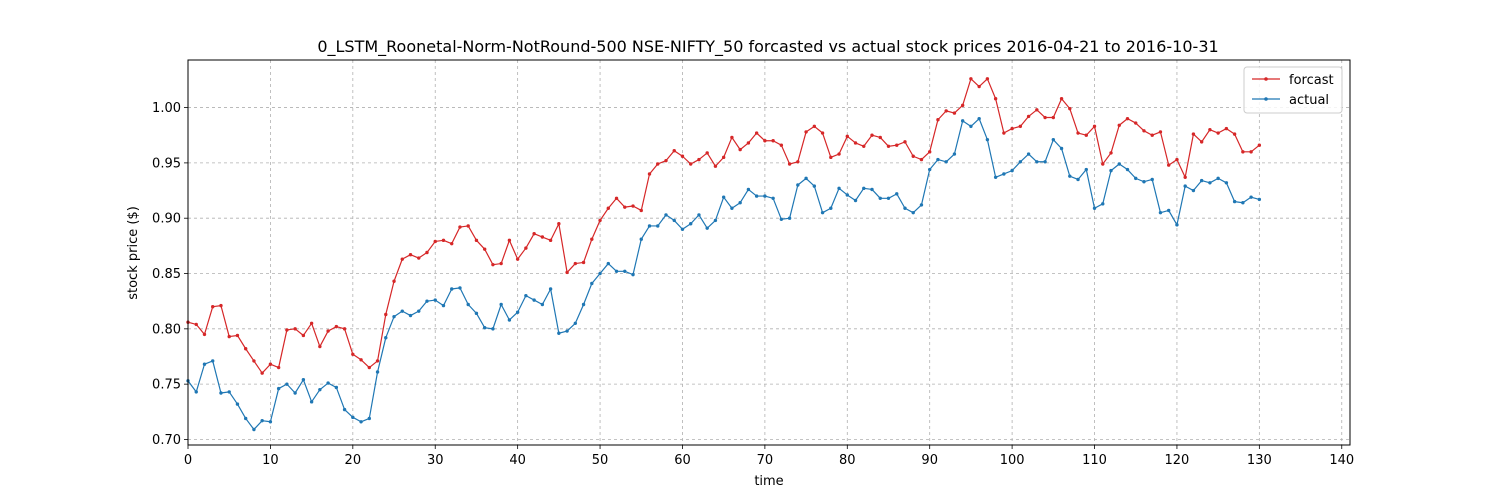 The width and height of the screenshot is (1500, 500). I want to click on y-tick-label: 0.85, so click(166, 274).